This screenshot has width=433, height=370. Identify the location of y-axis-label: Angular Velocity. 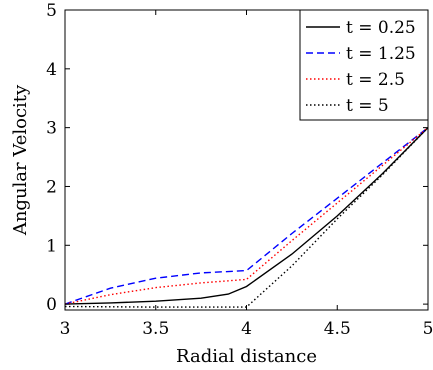
(20, 160).